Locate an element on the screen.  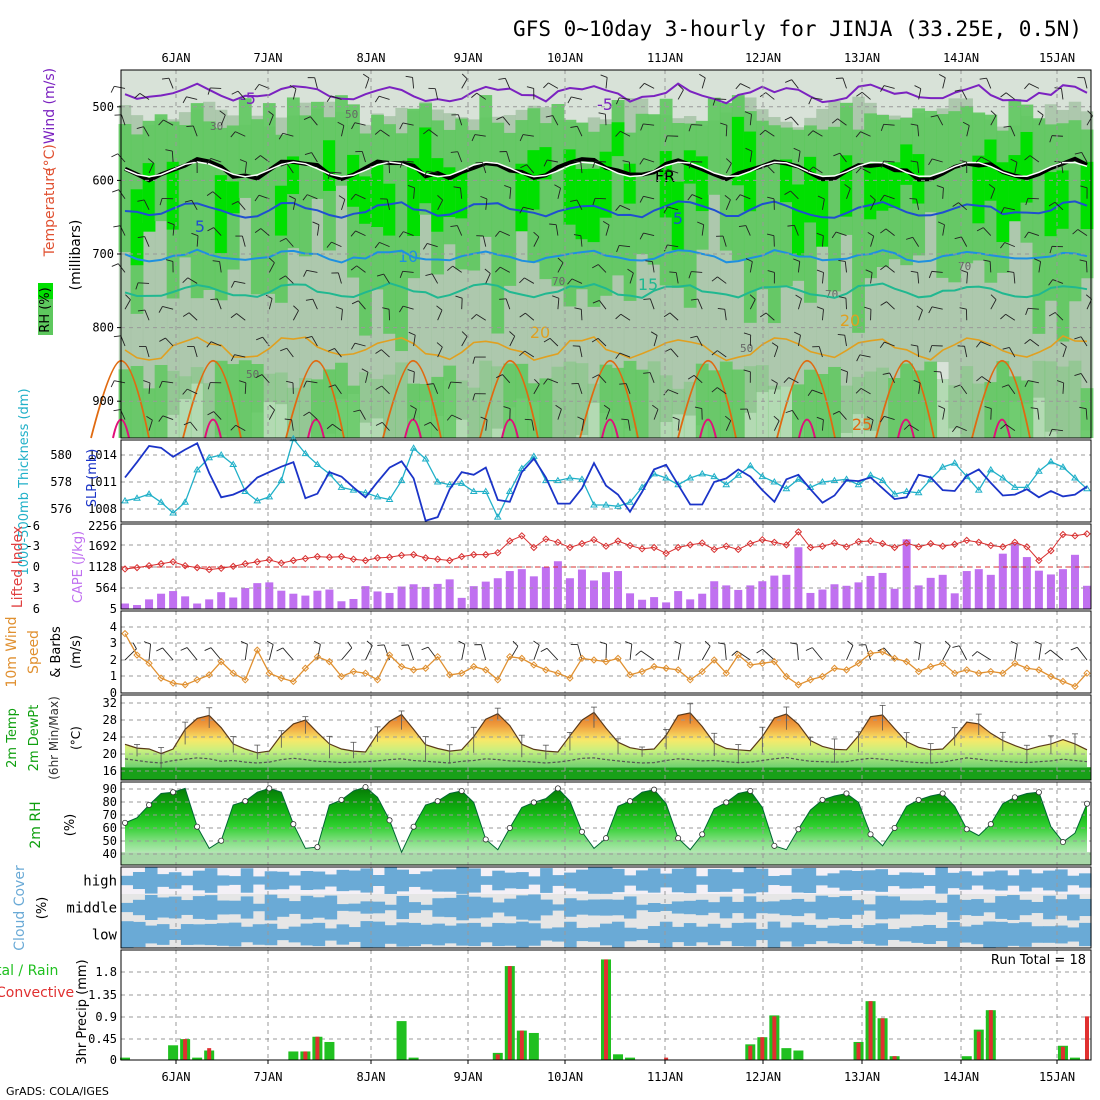
lifted-tick-label: -6 is located at coordinates (33, 526).